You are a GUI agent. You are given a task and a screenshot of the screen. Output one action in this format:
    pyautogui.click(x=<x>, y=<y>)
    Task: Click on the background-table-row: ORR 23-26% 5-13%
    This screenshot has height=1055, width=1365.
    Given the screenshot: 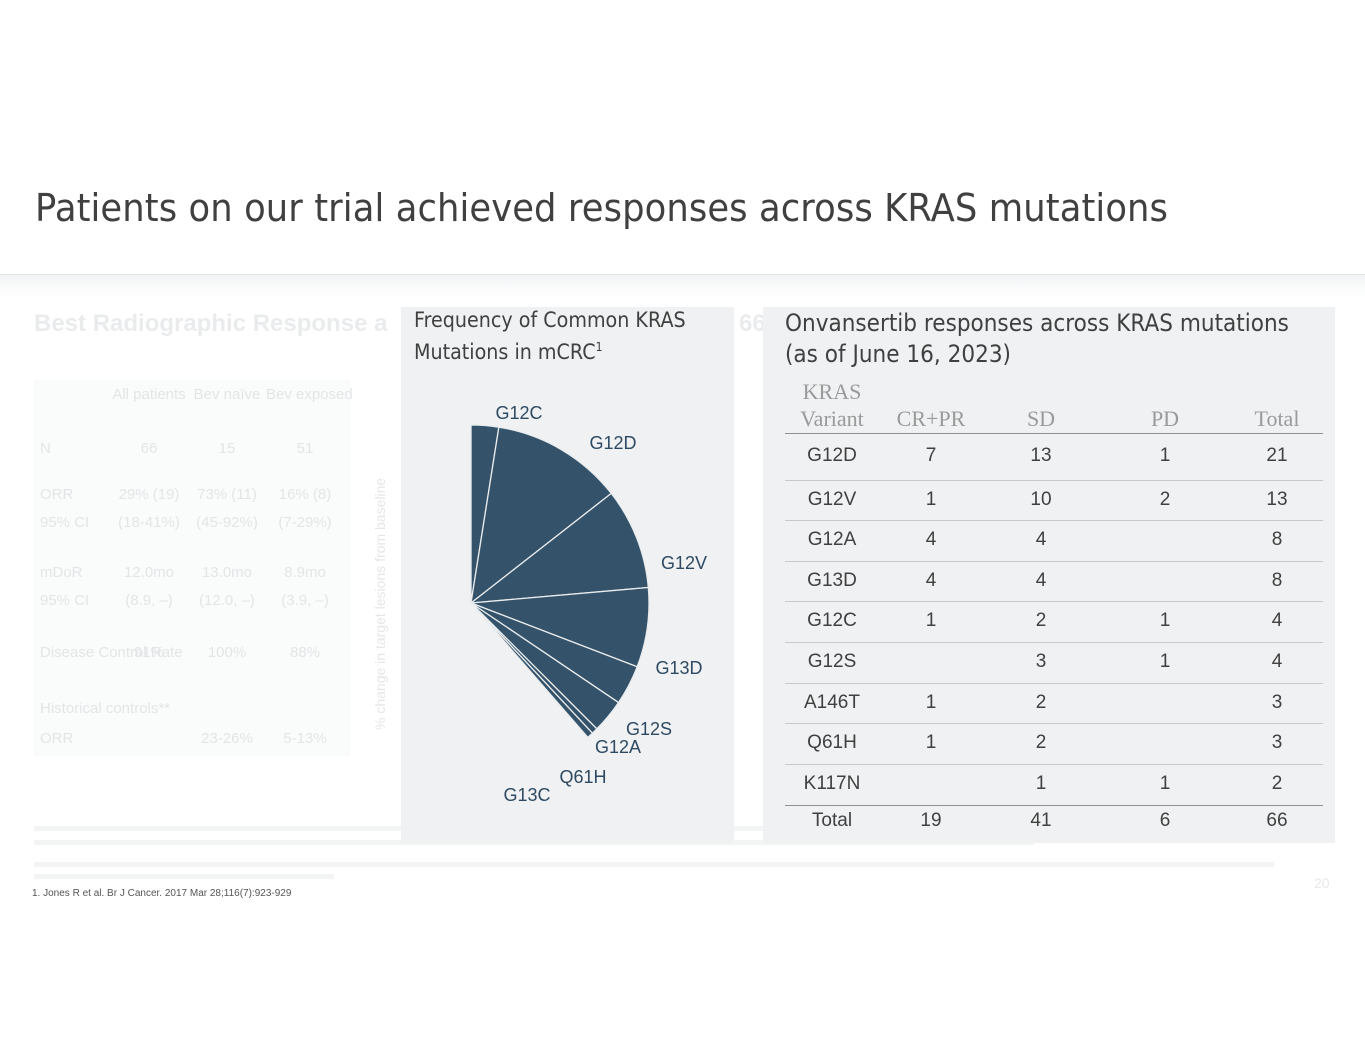 What is the action you would take?
    pyautogui.click(x=183, y=738)
    